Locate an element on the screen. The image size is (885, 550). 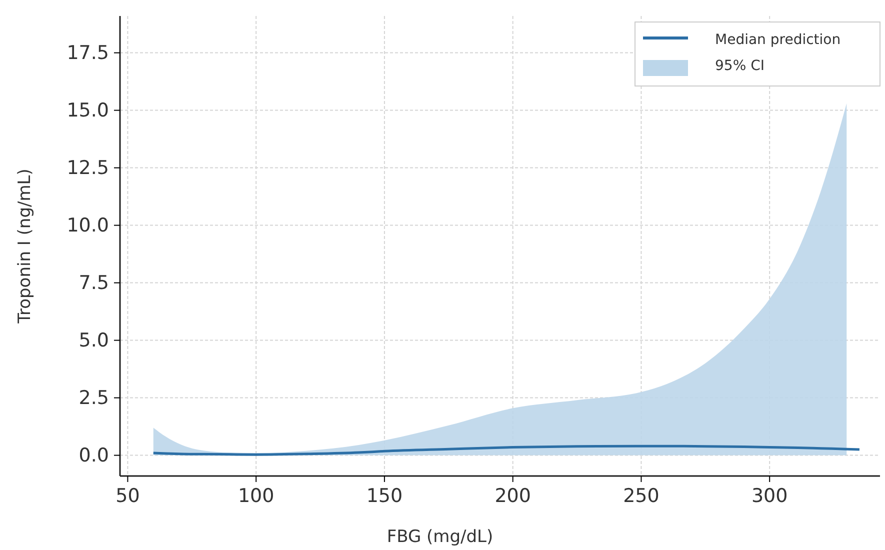
y-axis-title: Troponin I (ng/mL) is located at coordinates (25, 246).